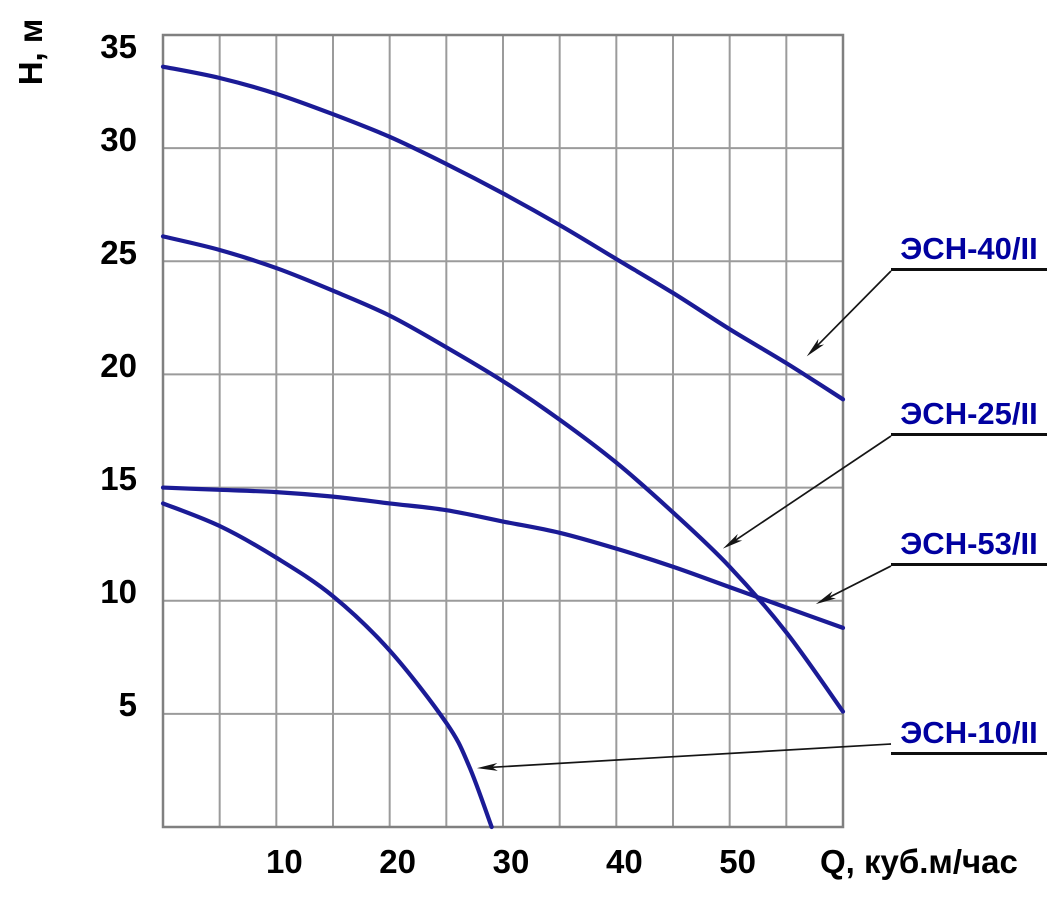 The height and width of the screenshot is (902, 1061). What do you see at coordinates (624, 861) in the screenshot?
I see `x-tick-label-40: 40` at bounding box center [624, 861].